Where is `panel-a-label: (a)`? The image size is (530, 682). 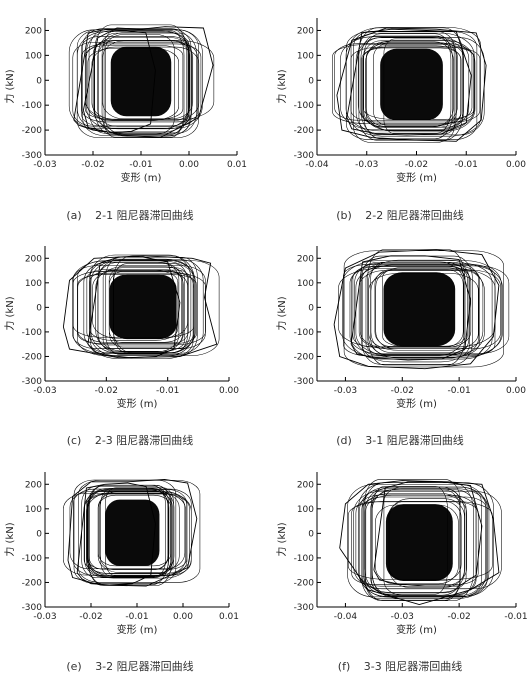
panel-a-label: (a) is located at coordinates (73, 215).